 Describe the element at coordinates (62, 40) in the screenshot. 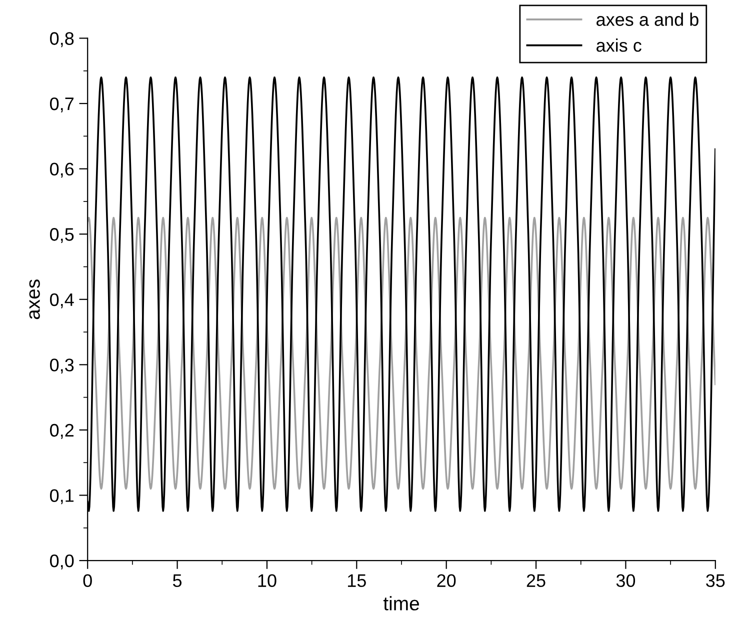

I see `y-tick-label: 0,8` at that location.